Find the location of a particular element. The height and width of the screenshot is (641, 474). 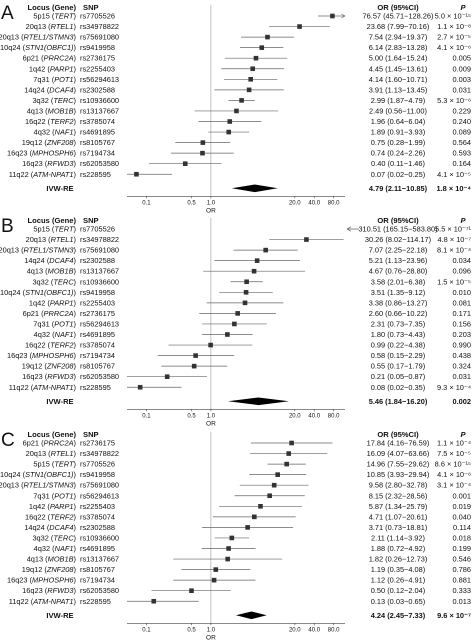

or-value: 0.55 (0.17−1.79) is located at coordinates (398, 366).